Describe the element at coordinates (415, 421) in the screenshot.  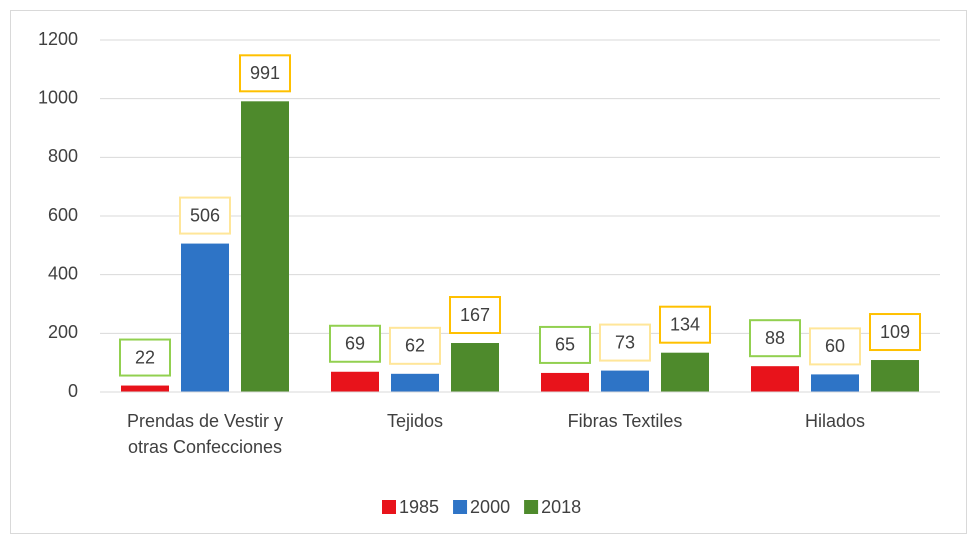
I see `x-tick-label: Tejidos` at that location.